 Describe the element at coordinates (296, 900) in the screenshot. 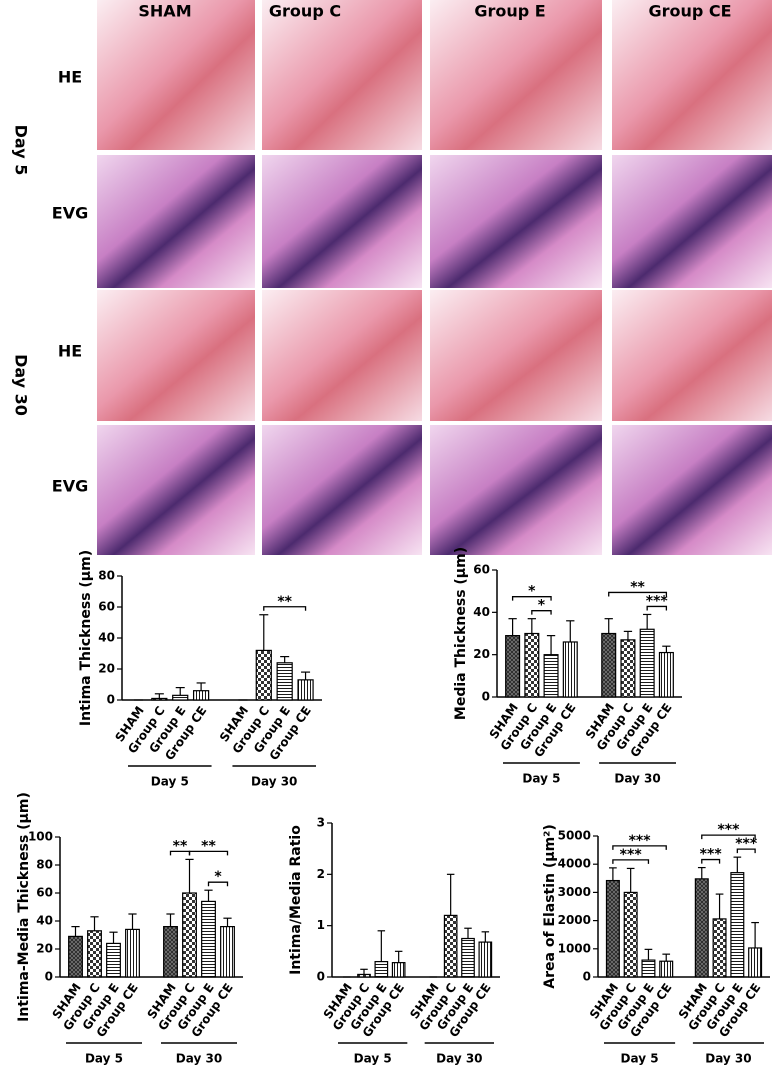

I see `y-axis-label: Intima/Media Ratio` at that location.